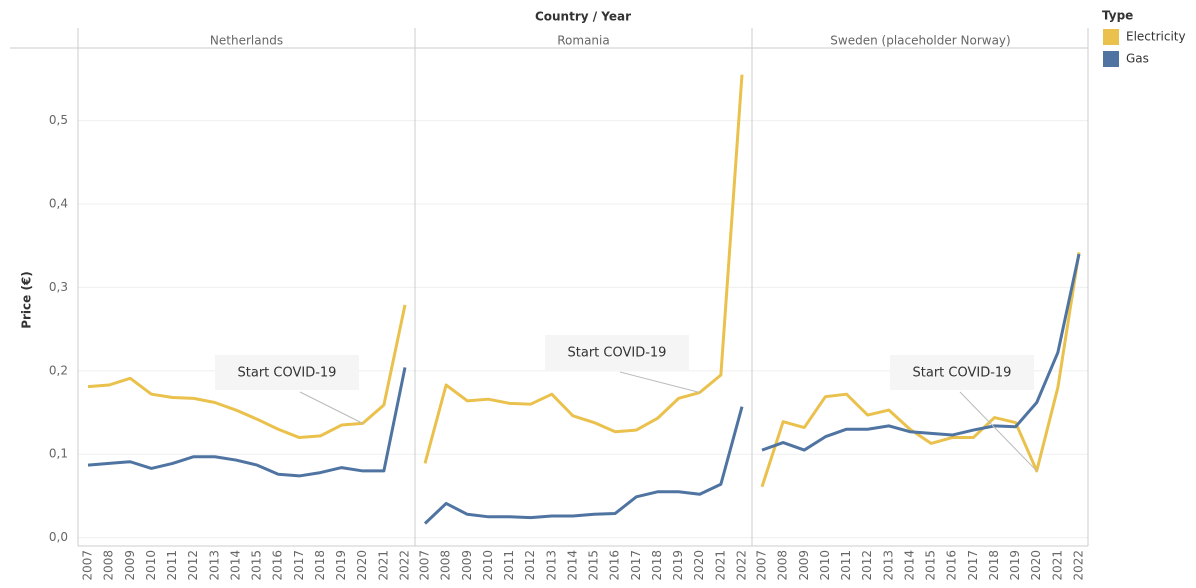 This screenshot has height=588, width=1196. What do you see at coordinates (58, 203) in the screenshot?
I see `y-tick-label: 0,4` at bounding box center [58, 203].